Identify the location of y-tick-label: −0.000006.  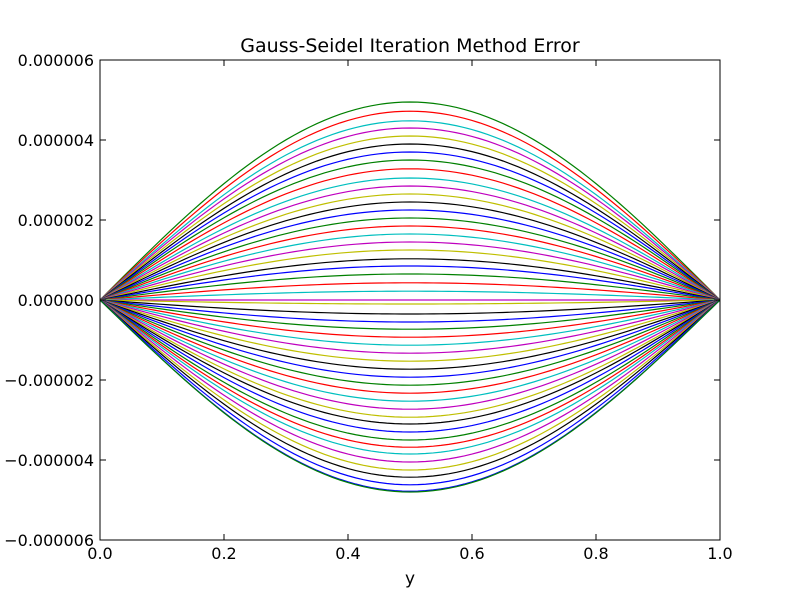
(49, 540).